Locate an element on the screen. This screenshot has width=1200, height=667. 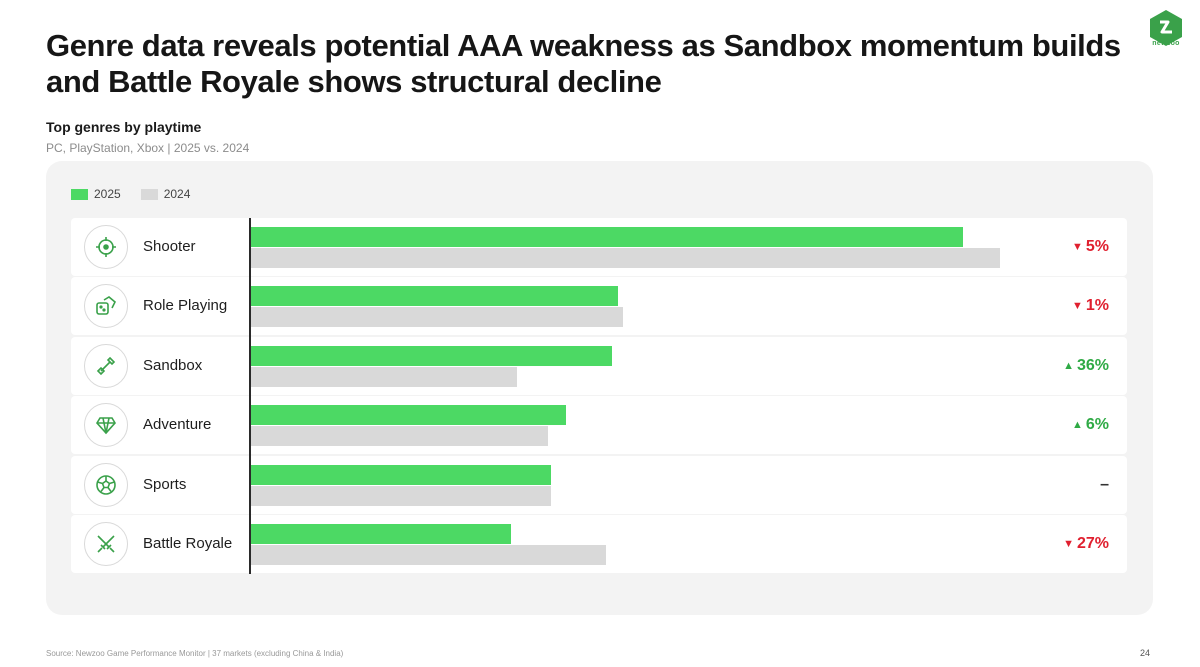
gem-icon is located at coordinates (106, 425).